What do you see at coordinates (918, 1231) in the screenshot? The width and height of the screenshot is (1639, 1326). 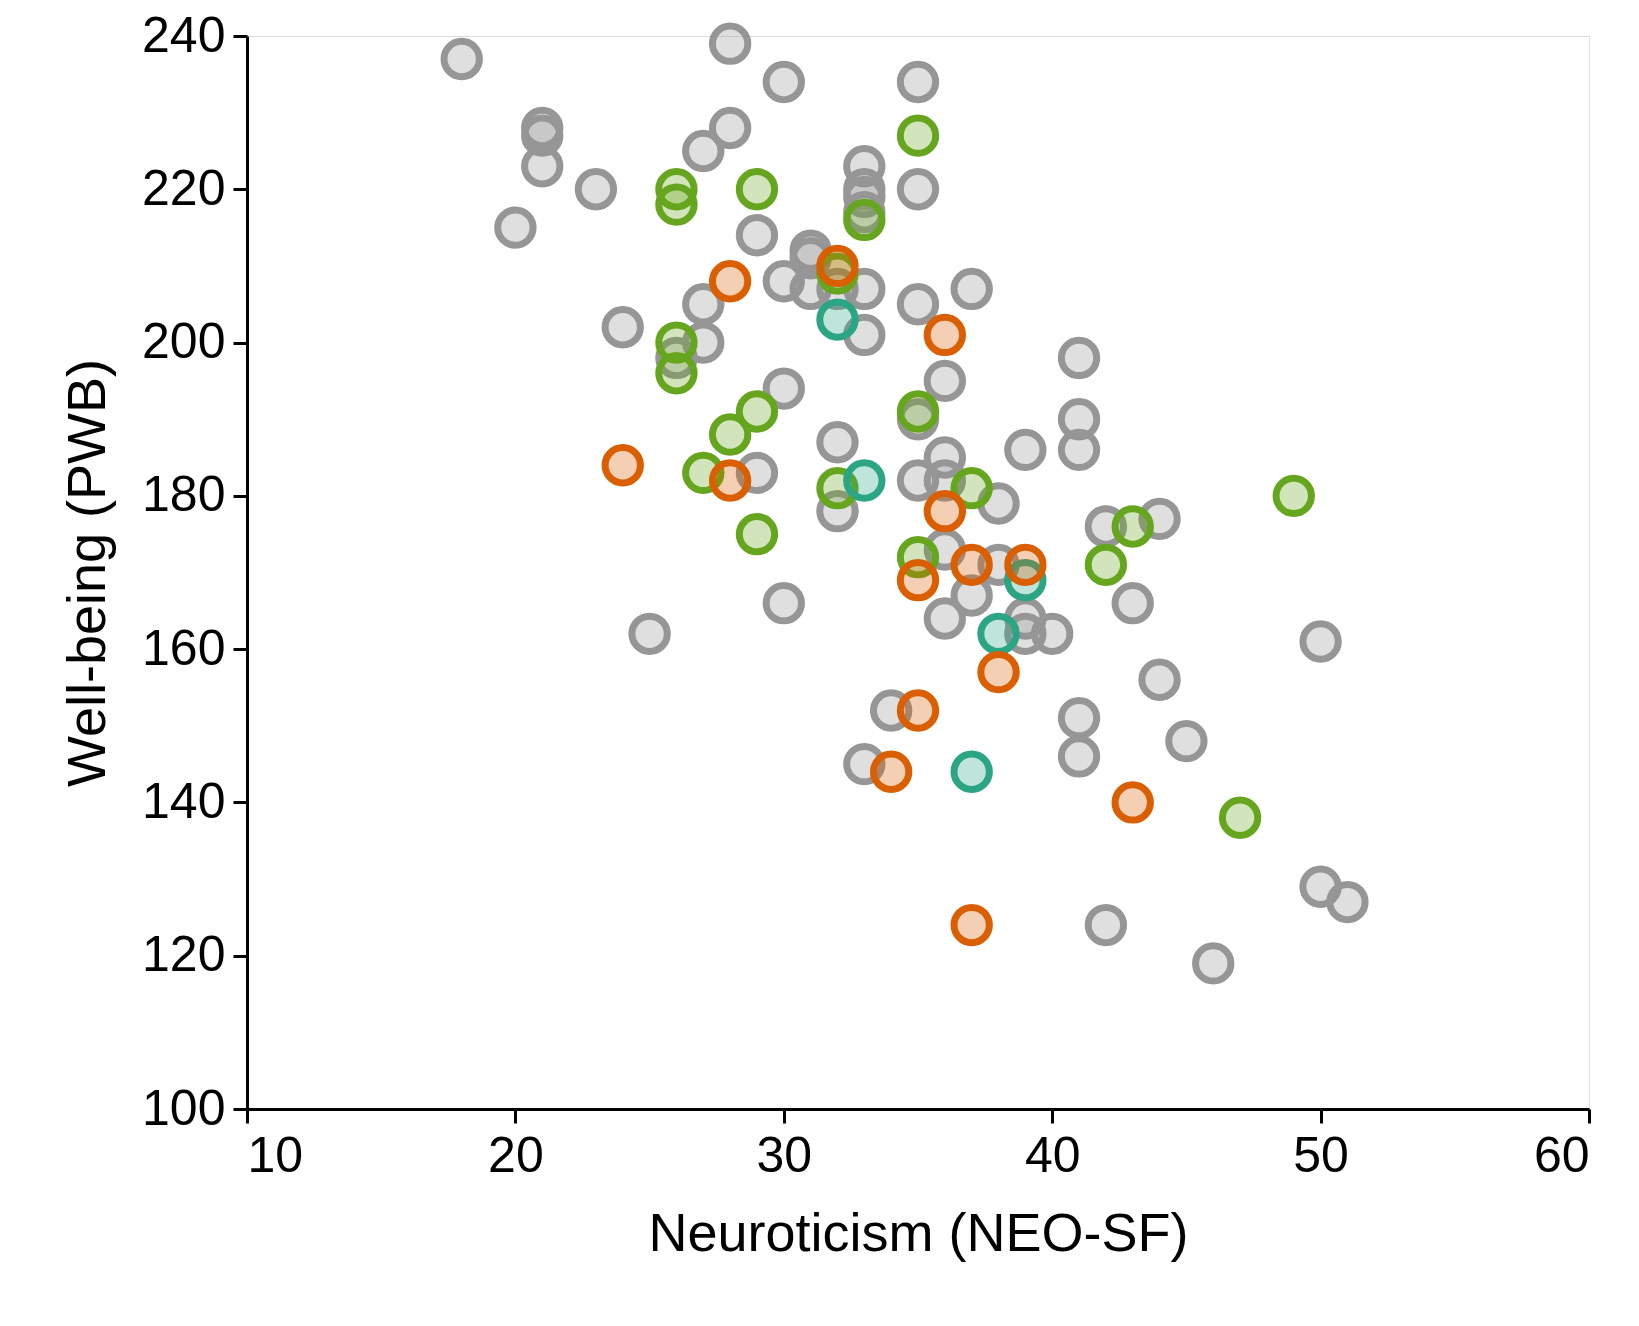 I see `x-axis-title: Neuroticism (NEO-SF)` at bounding box center [918, 1231].